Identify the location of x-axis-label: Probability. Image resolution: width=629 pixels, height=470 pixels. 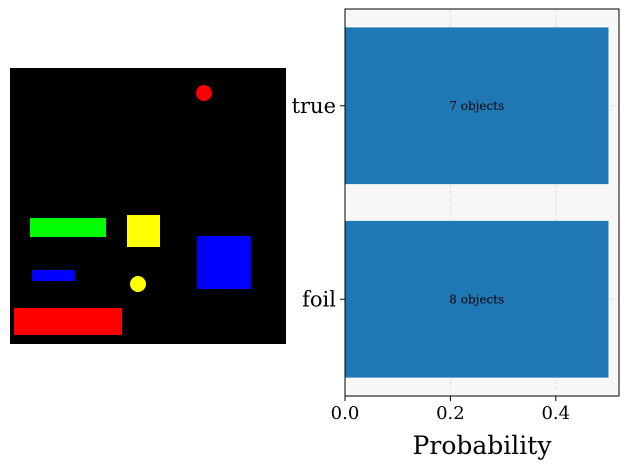
(483, 445).